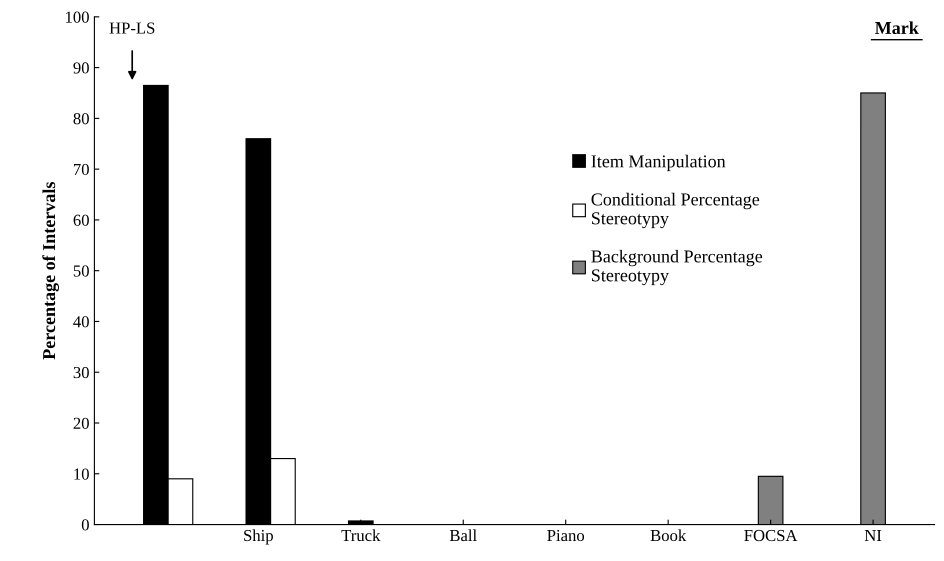  I want to click on x-tick-label: Ball, so click(463, 535).